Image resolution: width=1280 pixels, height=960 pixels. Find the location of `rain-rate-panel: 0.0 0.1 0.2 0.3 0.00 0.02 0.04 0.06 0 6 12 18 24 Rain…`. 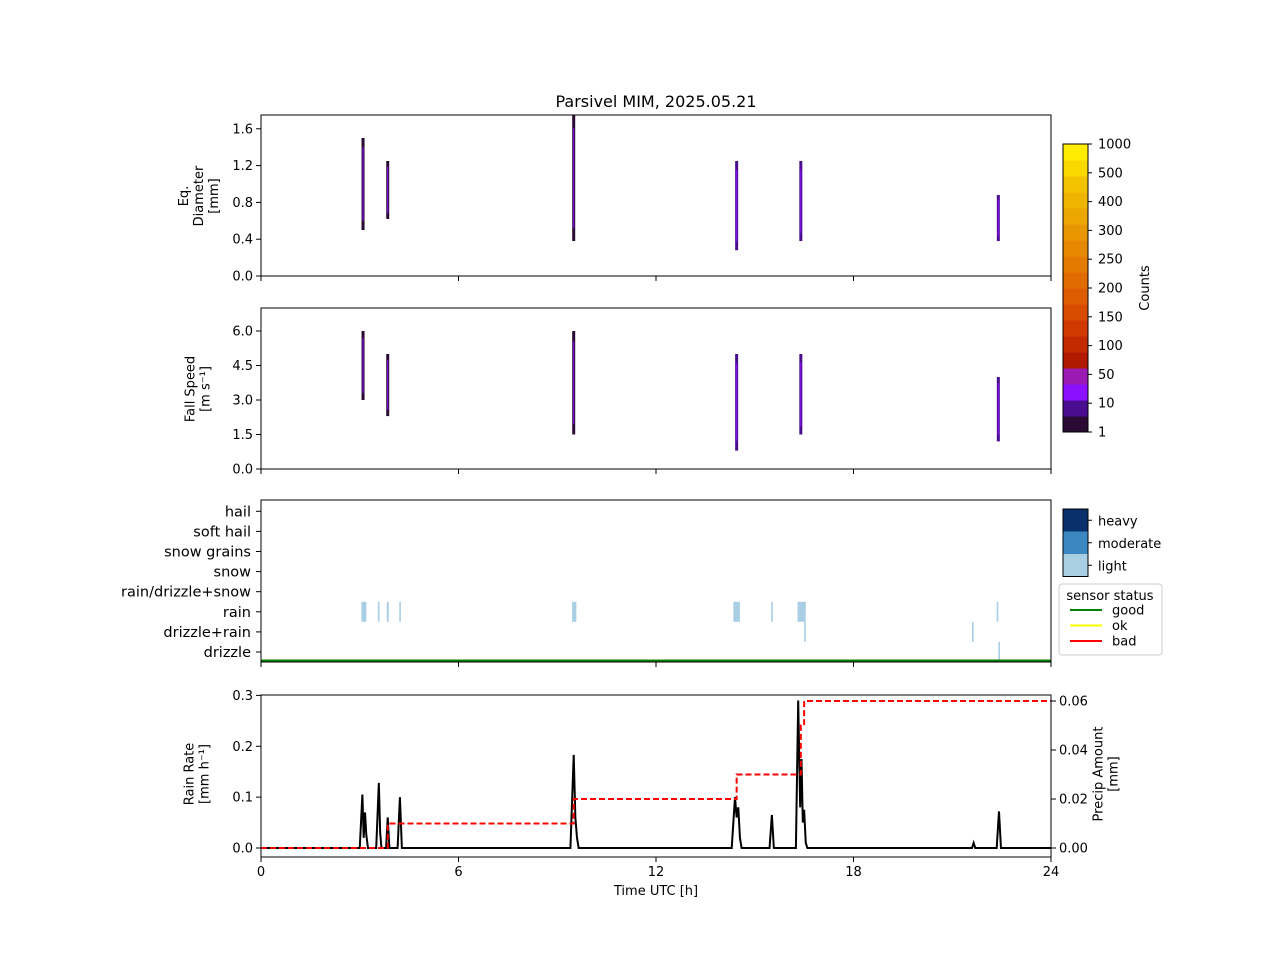

rain-rate-panel: 0.0 0.1 0.2 0.3 0.00 0.02 0.04 0.06 0 6 12 18 24 Rain… is located at coordinates (652, 784).